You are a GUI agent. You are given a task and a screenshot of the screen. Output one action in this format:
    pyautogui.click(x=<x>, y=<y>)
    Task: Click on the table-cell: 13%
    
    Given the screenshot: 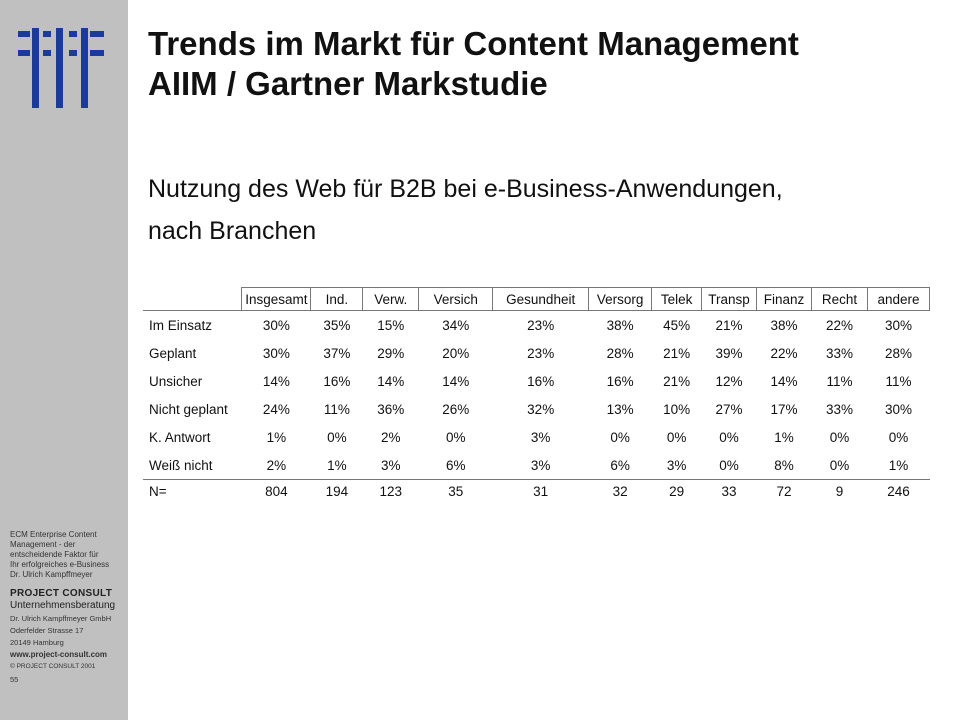 What is the action you would take?
    pyautogui.click(x=620, y=409)
    